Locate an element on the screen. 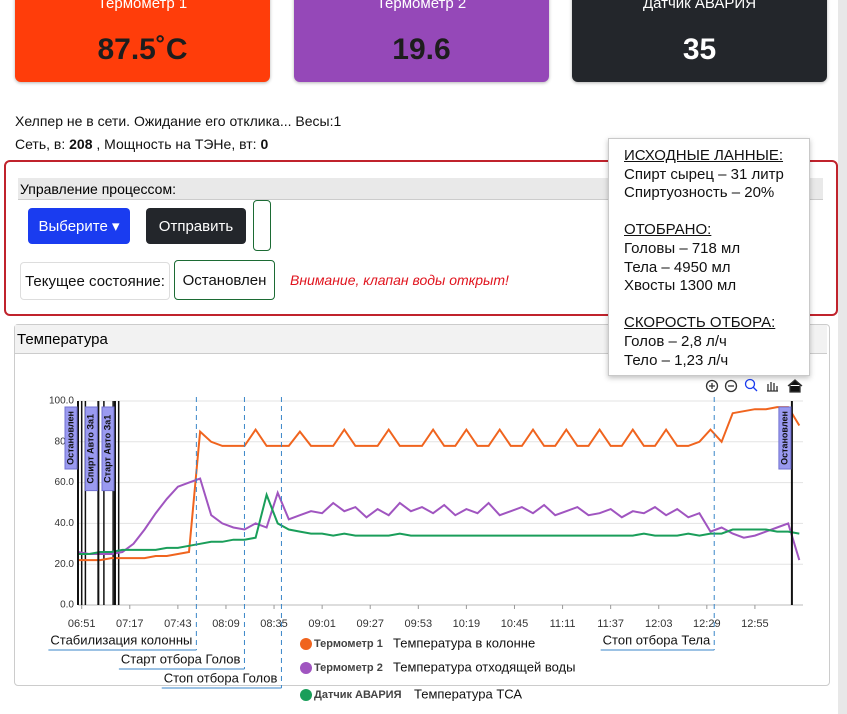 This screenshot has height=714, width=847. legend-description: Температура в колонне is located at coordinates (464, 642).